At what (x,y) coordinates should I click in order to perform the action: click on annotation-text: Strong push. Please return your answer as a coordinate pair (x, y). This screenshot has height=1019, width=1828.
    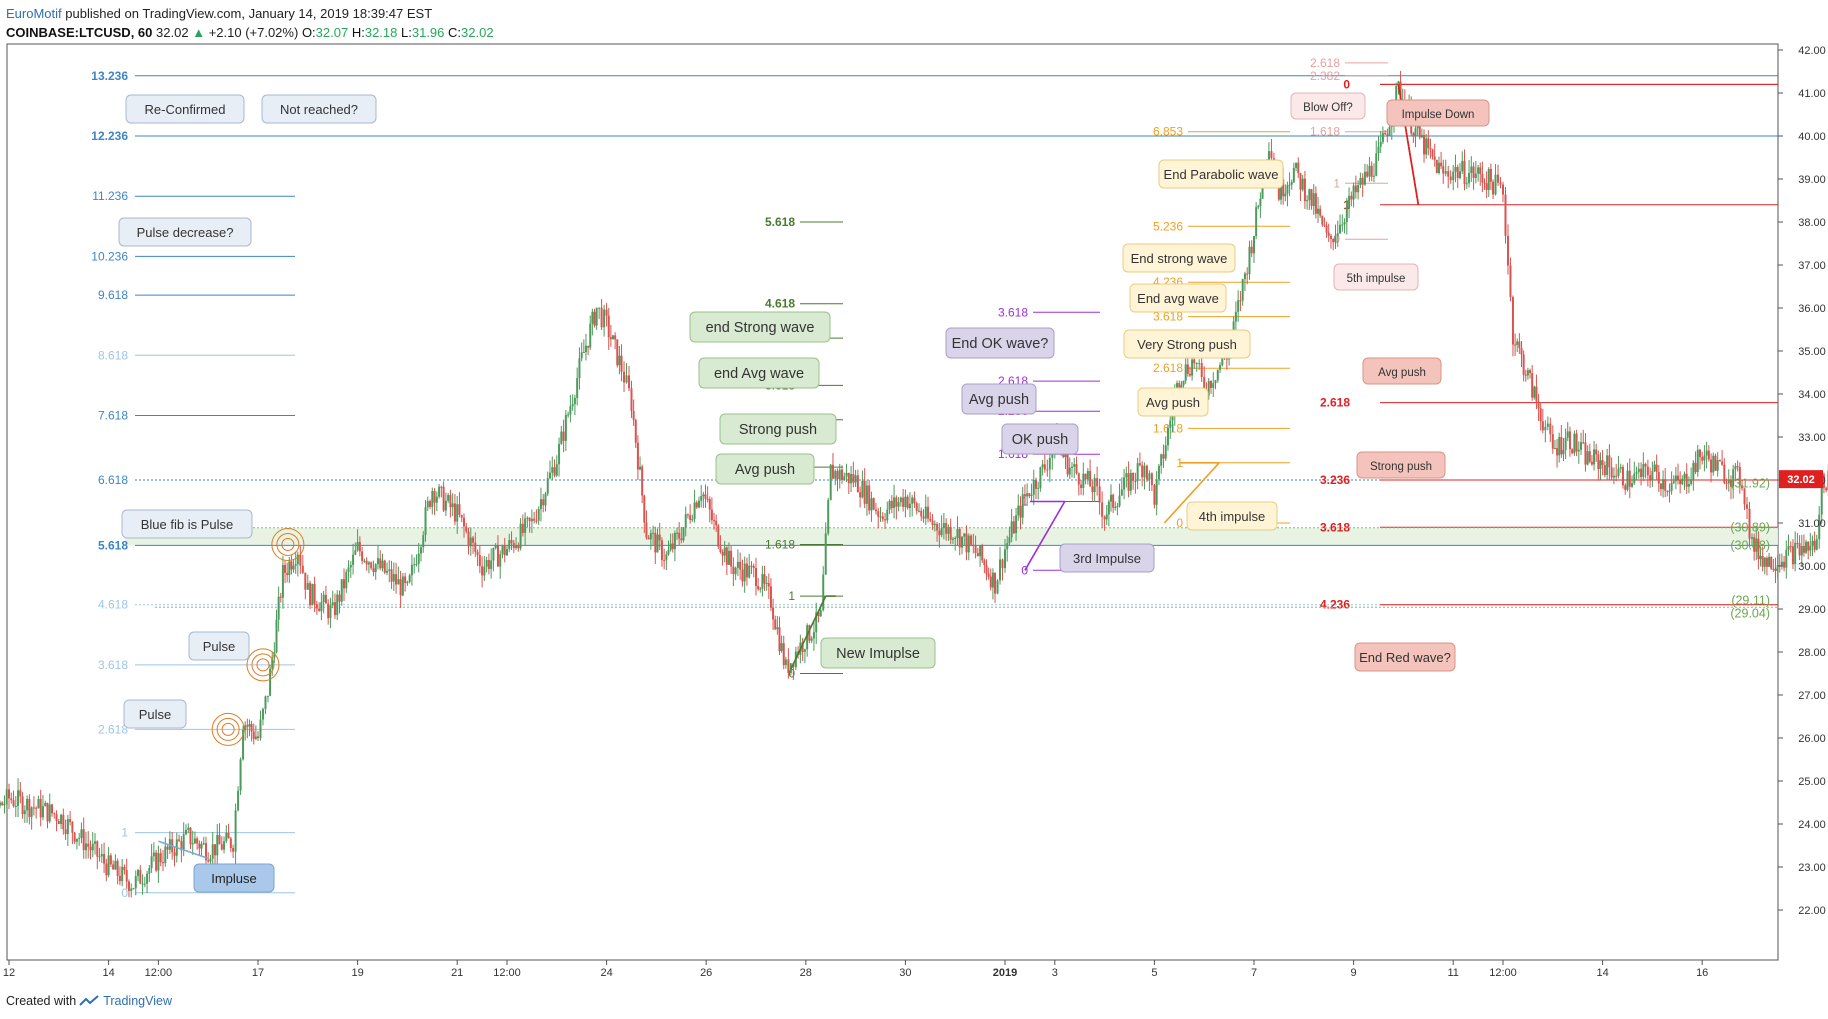
    Looking at the image, I should click on (778, 430).